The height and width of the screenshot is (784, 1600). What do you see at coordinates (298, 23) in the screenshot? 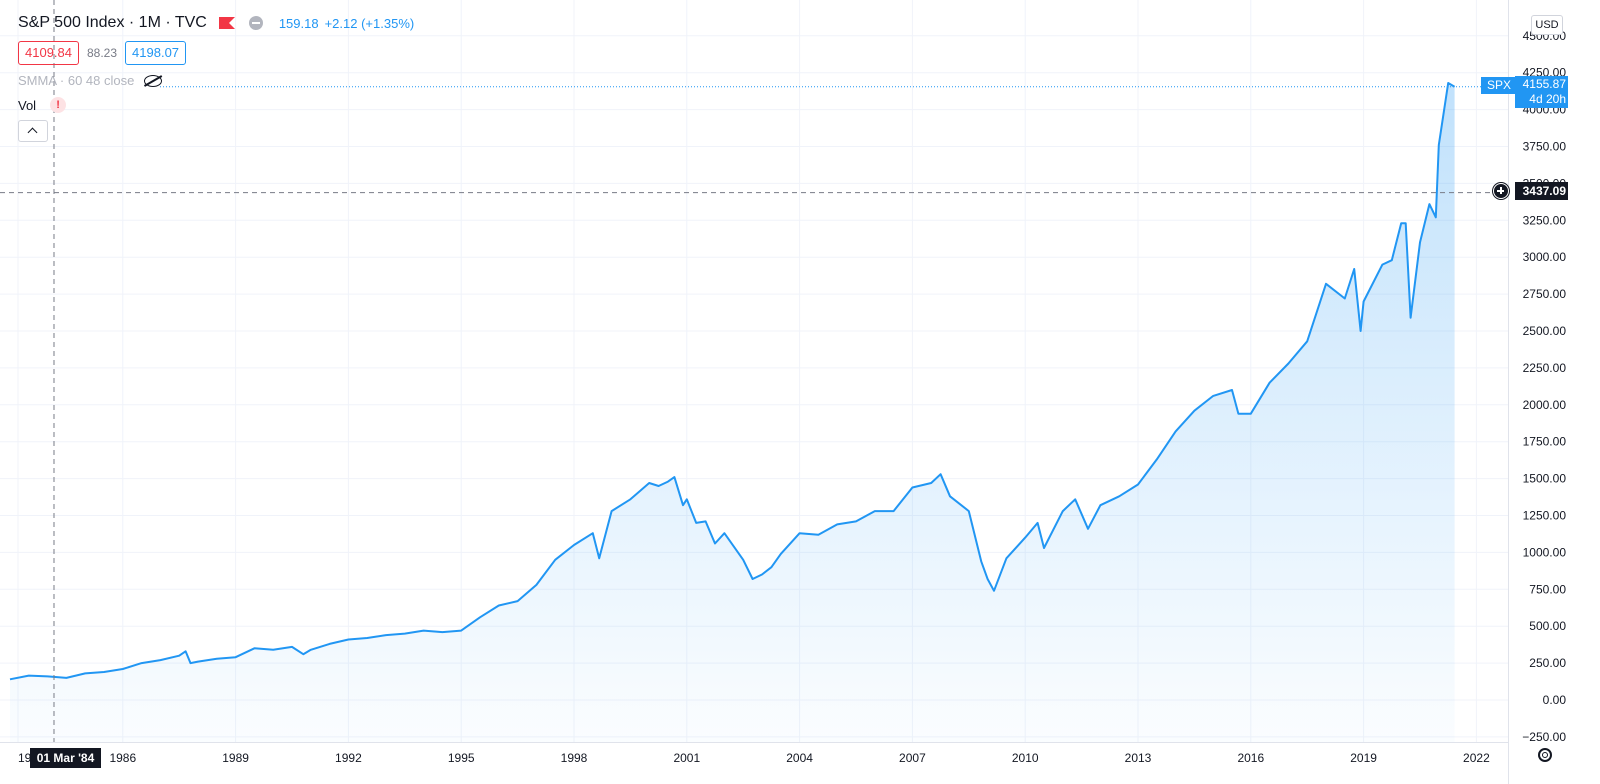
I see `change-value: 159.18` at bounding box center [298, 23].